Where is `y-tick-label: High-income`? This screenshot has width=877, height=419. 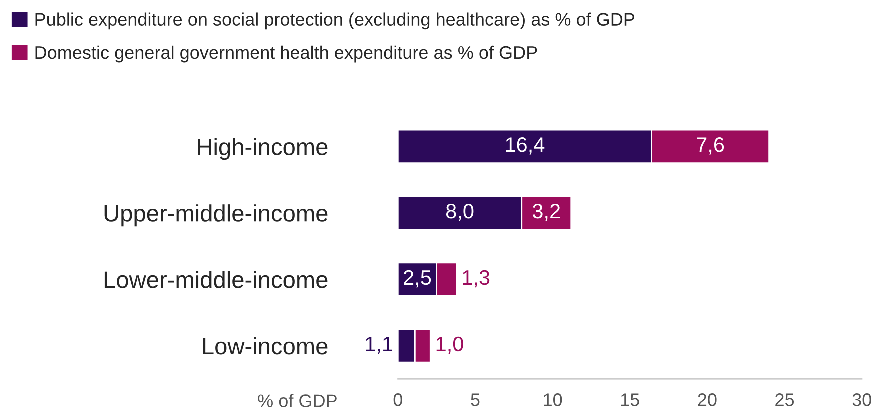
y-tick-label: High-income is located at coordinates (263, 149).